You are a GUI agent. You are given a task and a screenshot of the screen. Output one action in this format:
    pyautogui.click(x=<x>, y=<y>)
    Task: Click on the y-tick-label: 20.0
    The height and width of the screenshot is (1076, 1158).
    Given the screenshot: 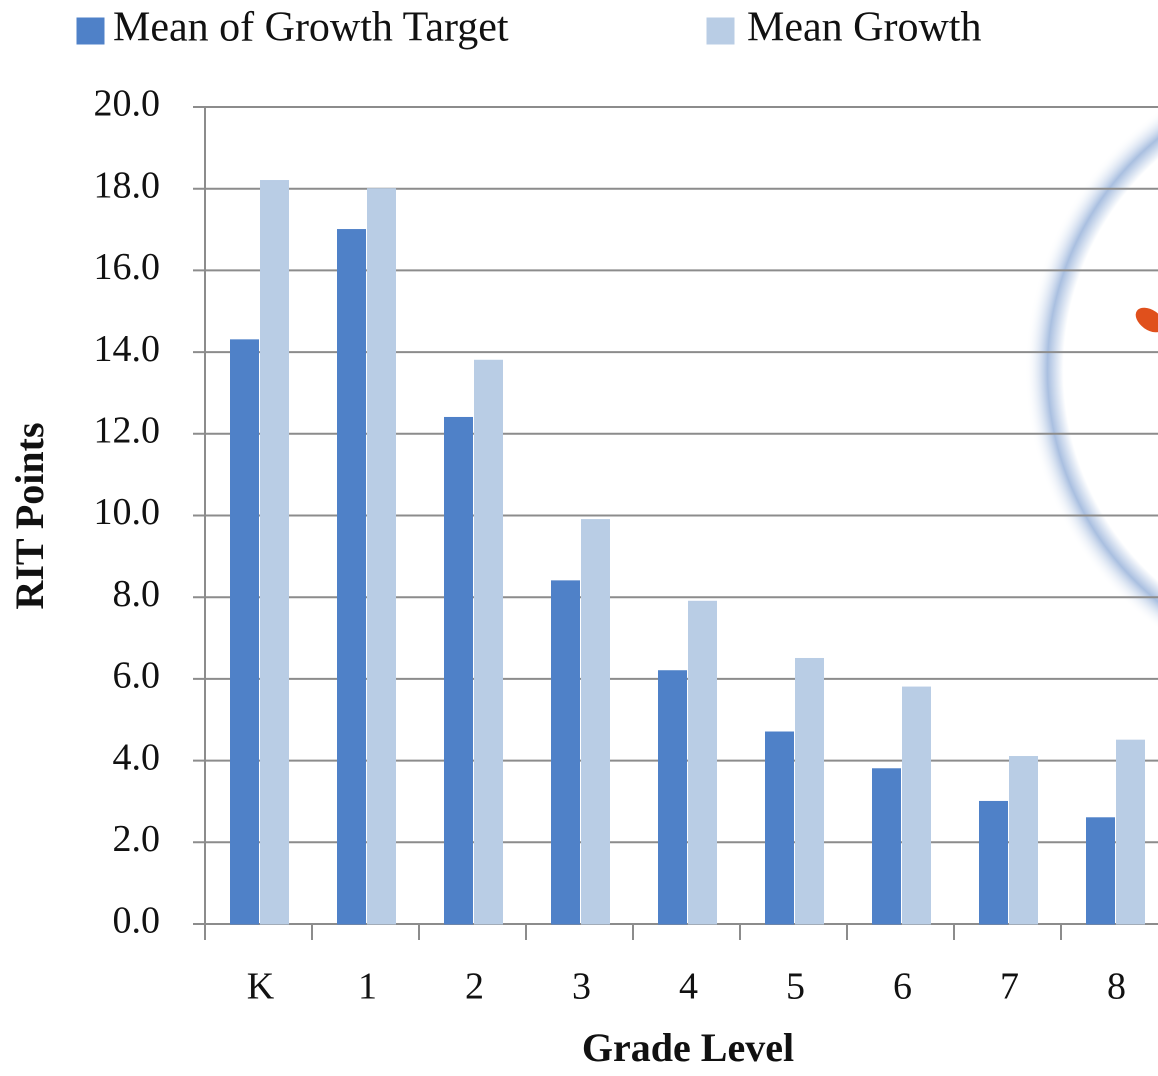 What is the action you would take?
    pyautogui.click(x=127, y=104)
    